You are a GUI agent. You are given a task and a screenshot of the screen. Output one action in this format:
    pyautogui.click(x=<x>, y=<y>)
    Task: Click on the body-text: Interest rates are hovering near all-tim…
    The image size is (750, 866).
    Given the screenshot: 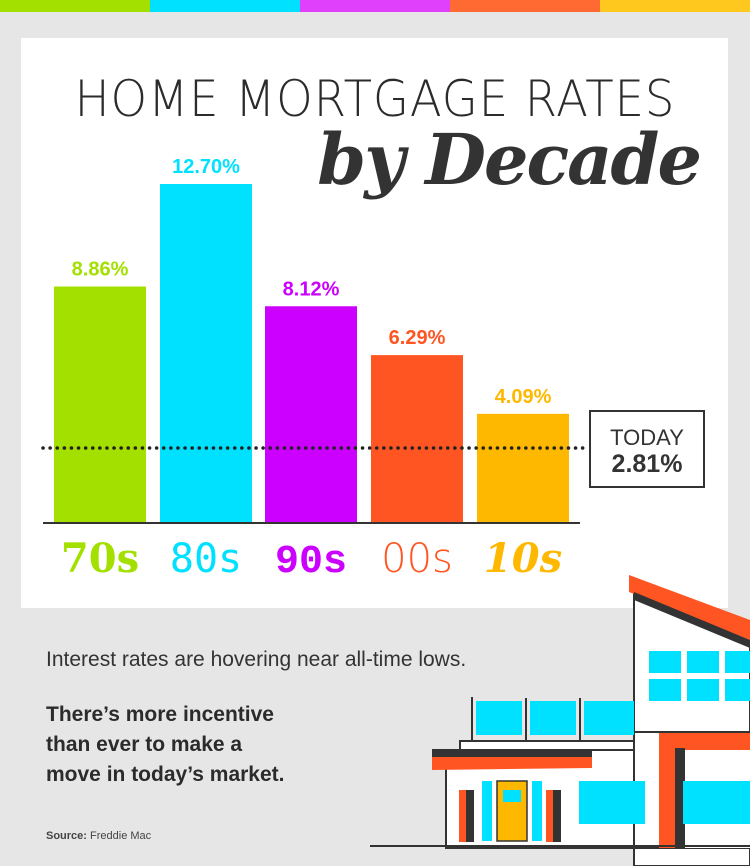 What is the action you would take?
    pyautogui.click(x=256, y=659)
    